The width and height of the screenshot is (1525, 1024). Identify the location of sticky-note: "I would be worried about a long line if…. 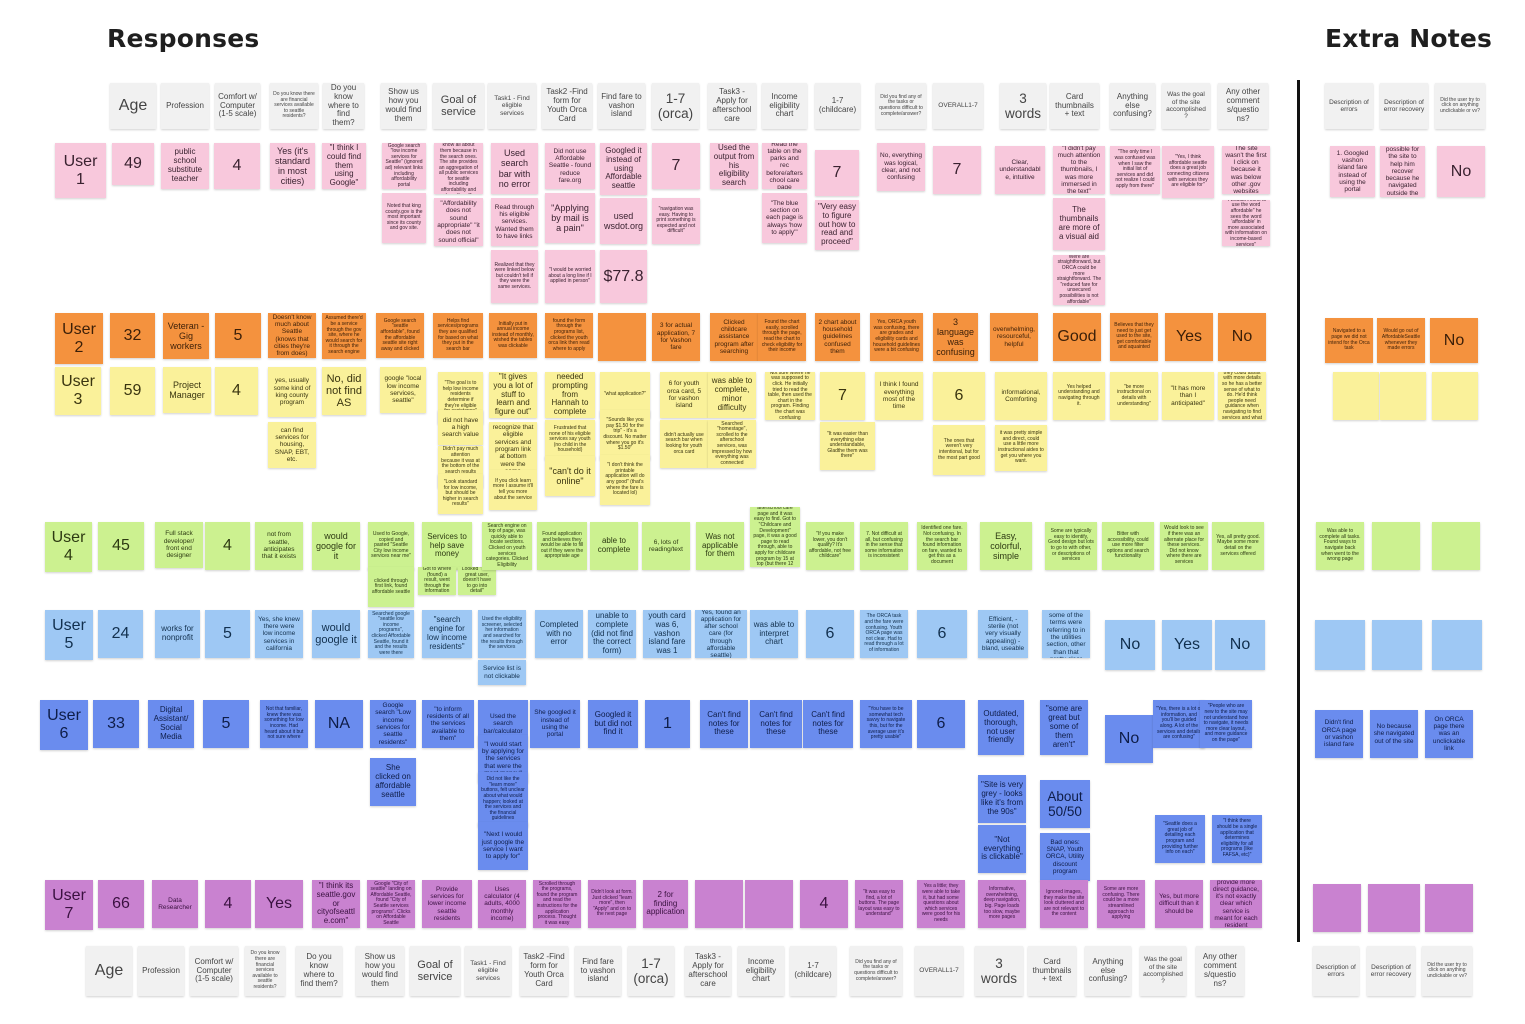
(570, 276).